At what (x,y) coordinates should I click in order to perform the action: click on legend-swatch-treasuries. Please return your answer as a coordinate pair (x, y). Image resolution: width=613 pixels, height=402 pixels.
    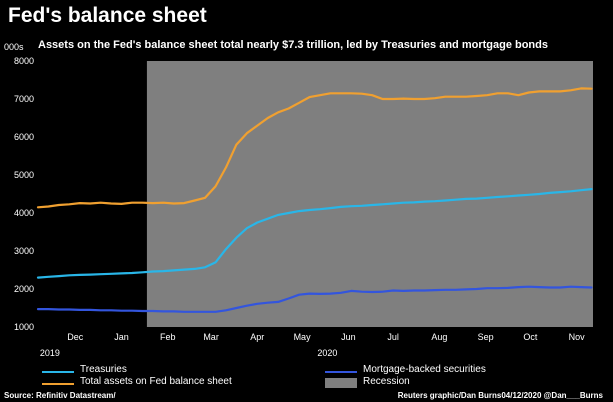
    Looking at the image, I should click on (58, 372).